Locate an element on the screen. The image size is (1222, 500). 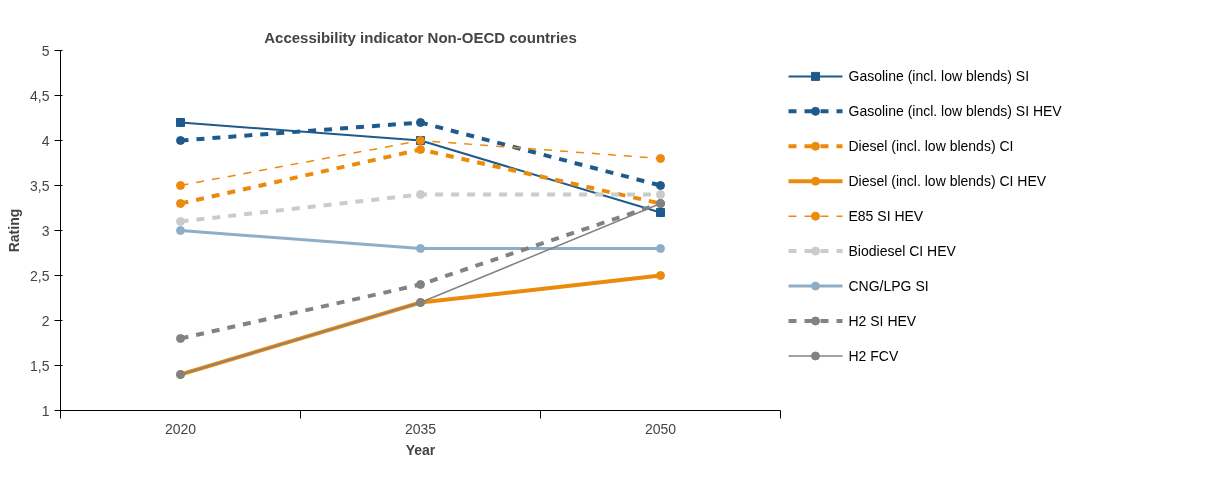
y-tick-label: 1,5 is located at coordinates (40, 365).